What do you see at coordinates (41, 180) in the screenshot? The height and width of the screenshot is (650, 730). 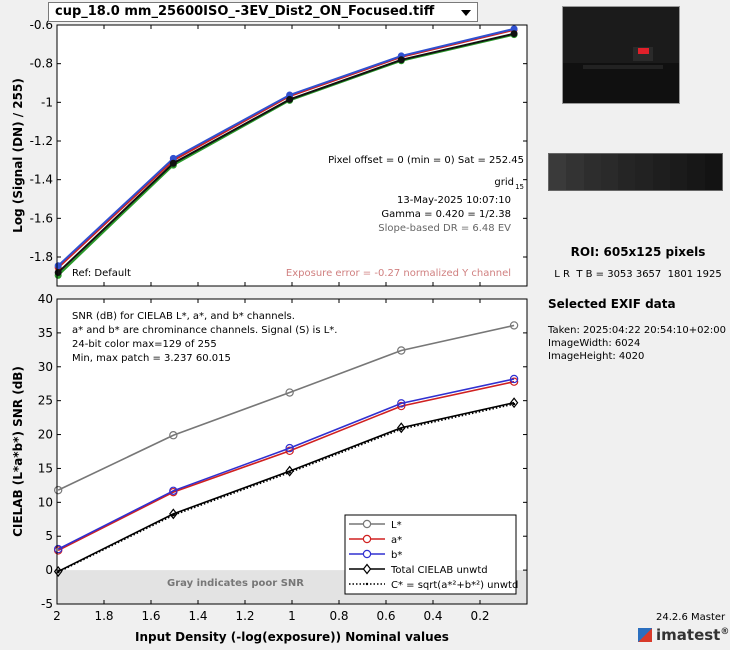 I see `y-tick-label: -1.4` at bounding box center [41, 180].